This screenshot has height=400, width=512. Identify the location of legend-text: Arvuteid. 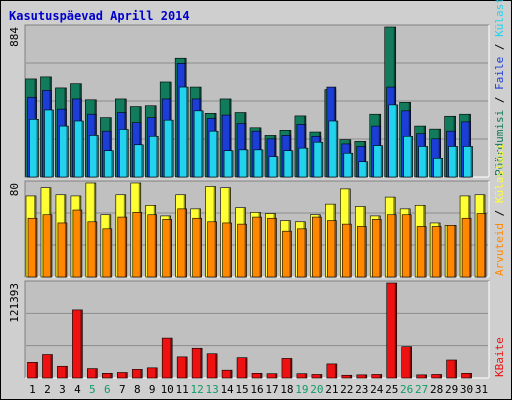
(499, 249).